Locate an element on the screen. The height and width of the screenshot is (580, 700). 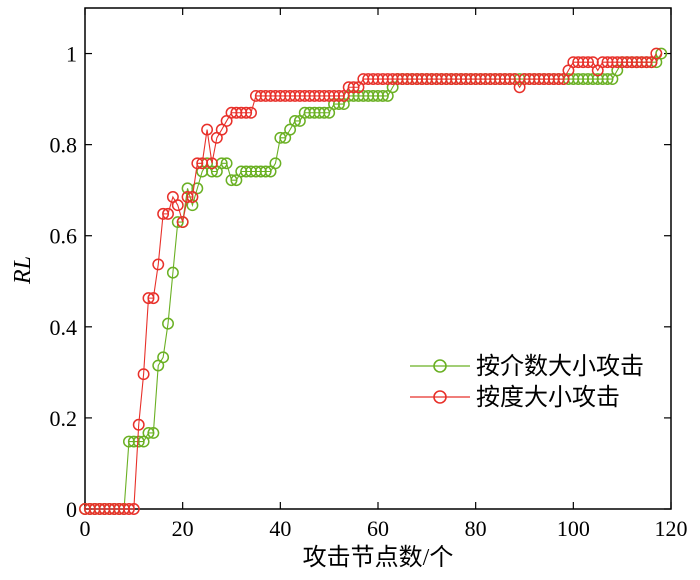
legend-marker-degree is located at coordinates (440, 397).